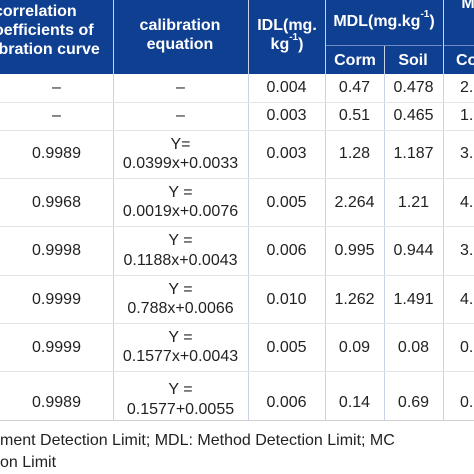 Image resolution: width=474 pixels, height=474 pixels. I want to click on table-cell-corm: 1.28, so click(354, 153).